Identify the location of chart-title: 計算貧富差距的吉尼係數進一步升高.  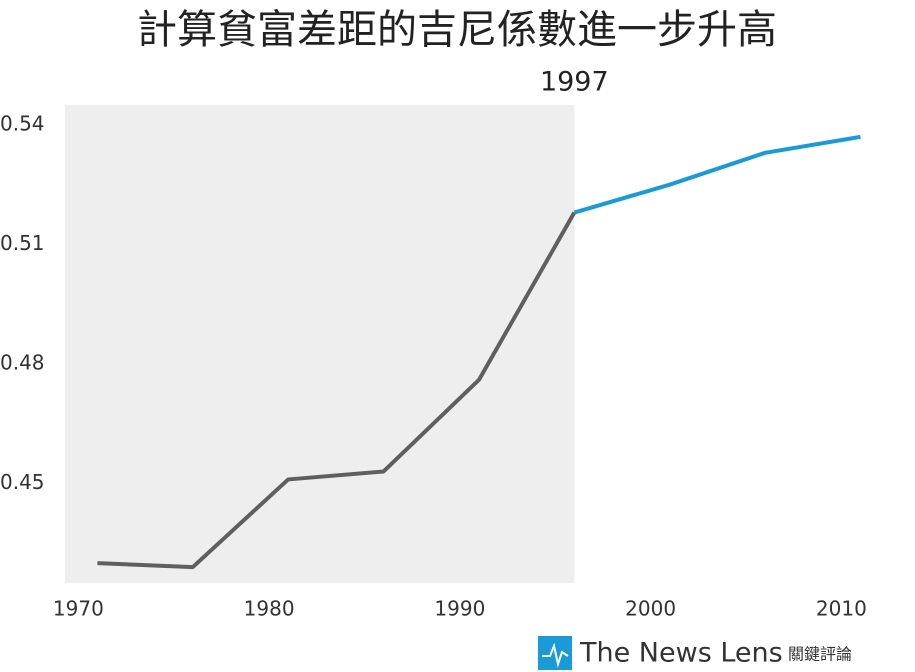
(457, 30).